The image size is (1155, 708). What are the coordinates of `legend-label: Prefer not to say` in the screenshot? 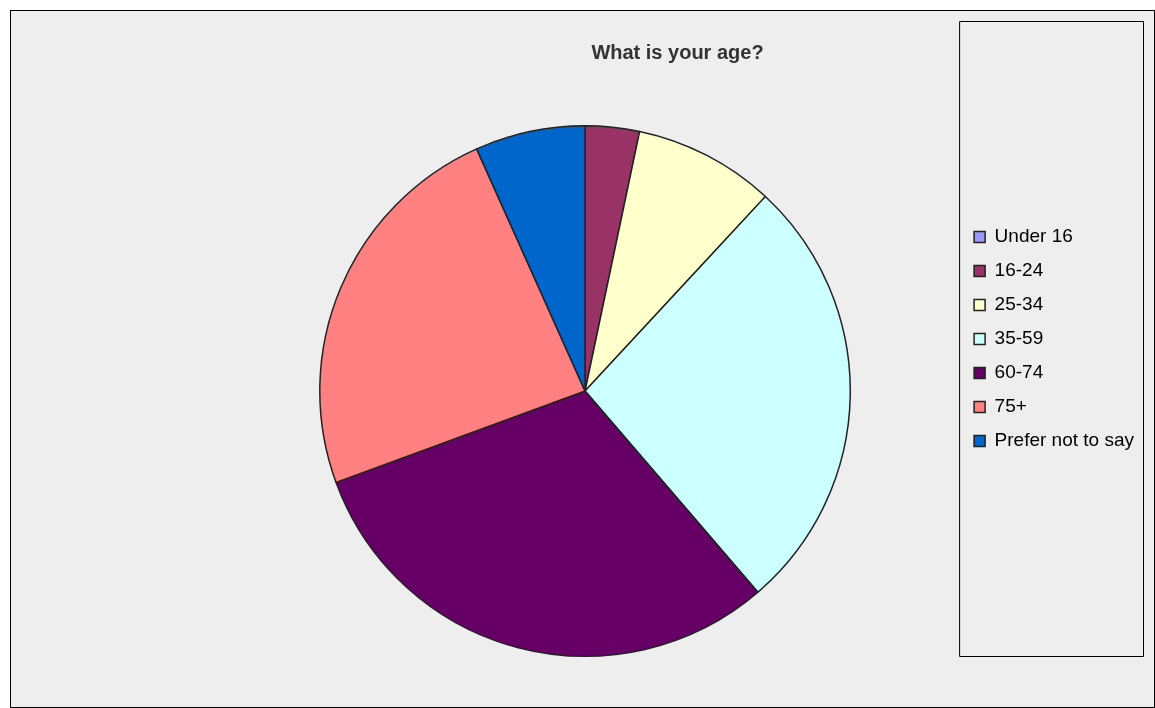 It's located at (1064, 440).